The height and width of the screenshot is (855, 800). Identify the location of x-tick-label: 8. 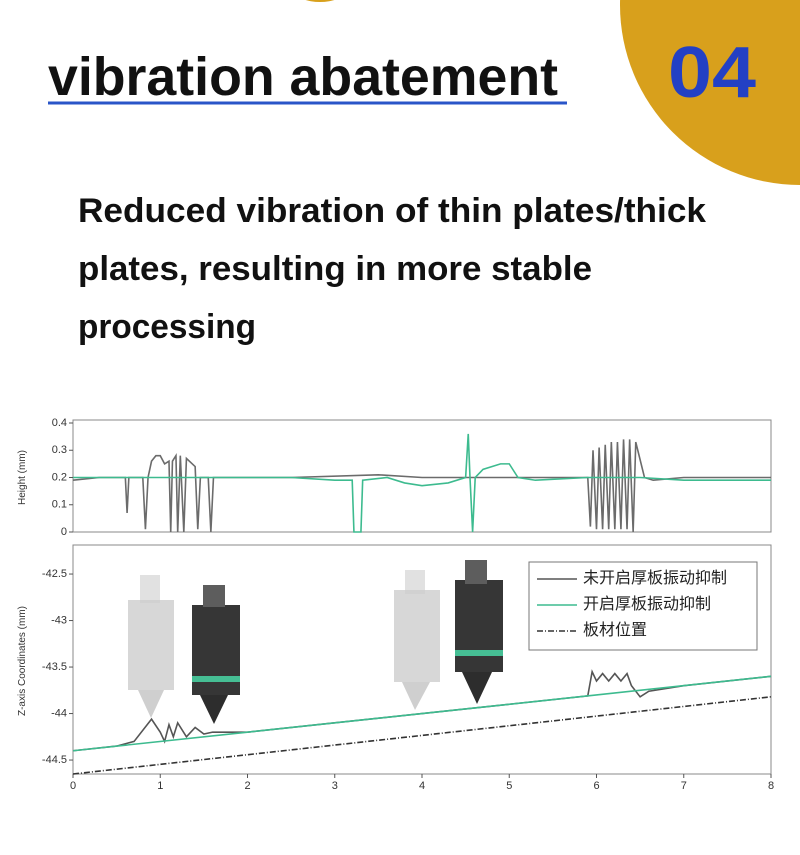
(771, 786).